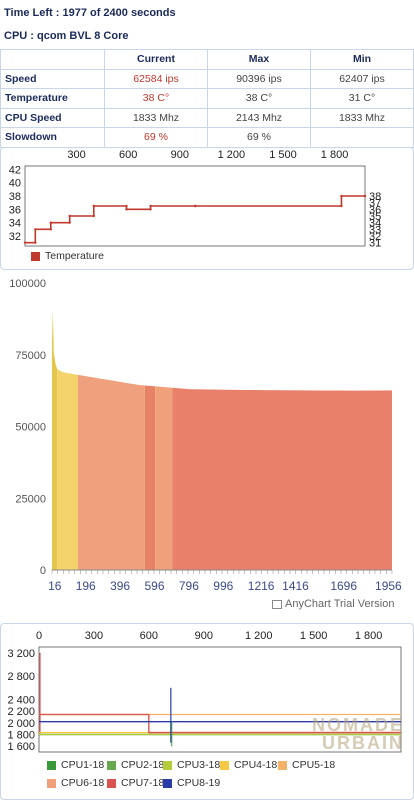  I want to click on stats-cell-current: 38 C°, so click(156, 98).